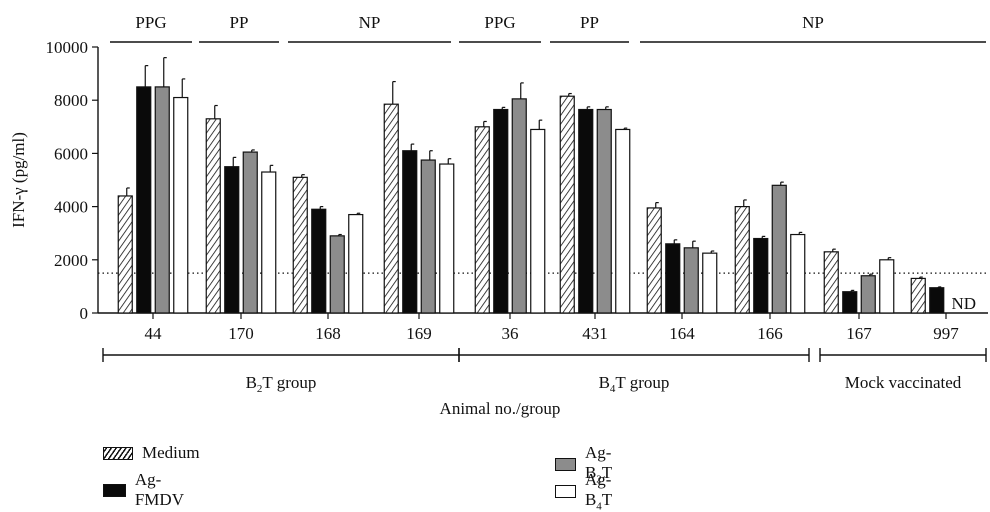  What do you see at coordinates (963, 303) in the screenshot?
I see `nd-label: ND` at bounding box center [963, 303].